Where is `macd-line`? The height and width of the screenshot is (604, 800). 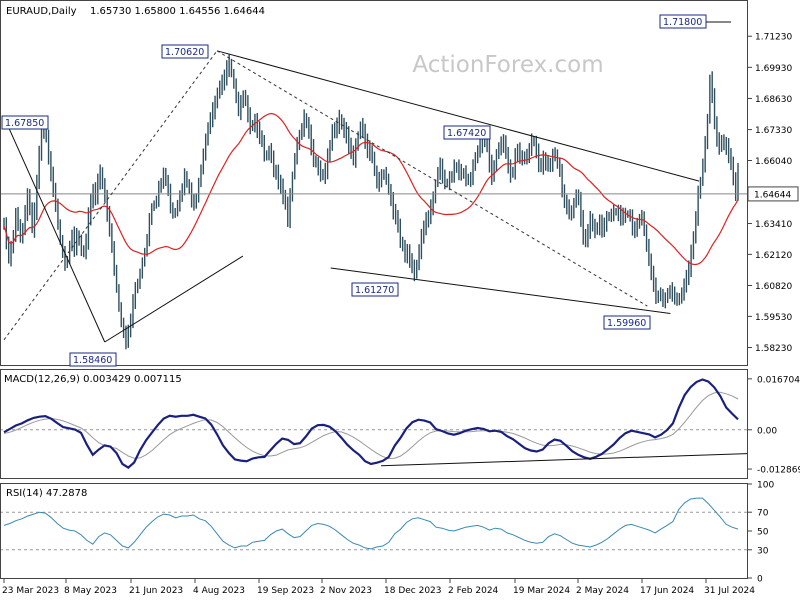
macd-line is located at coordinates (371, 423).